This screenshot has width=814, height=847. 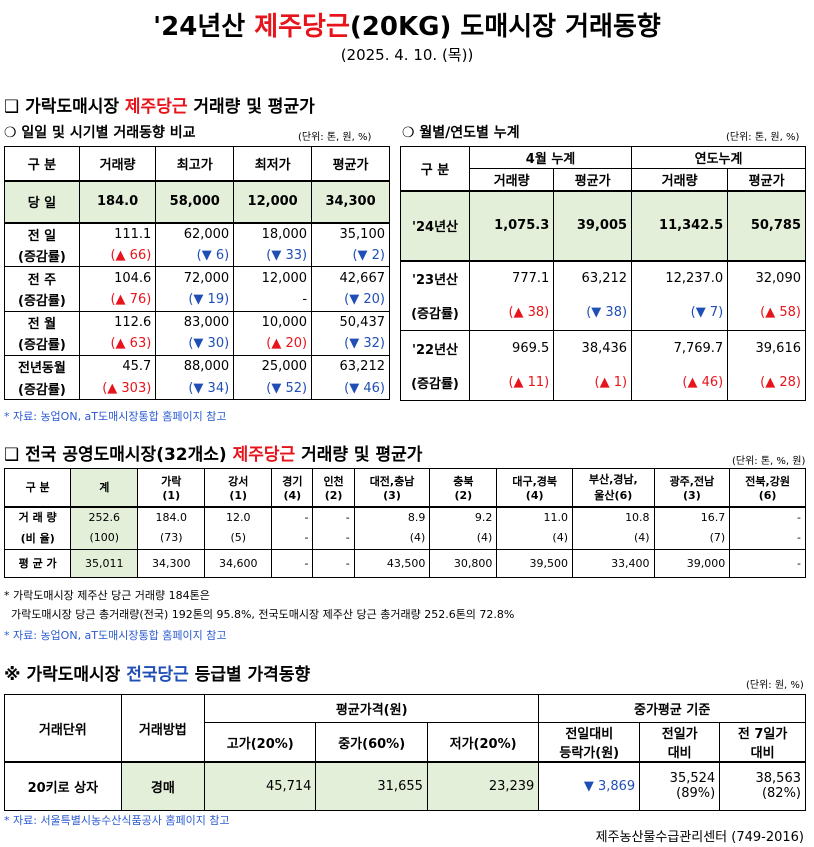 I want to click on header-cell: 중가(60%), so click(x=371, y=742).